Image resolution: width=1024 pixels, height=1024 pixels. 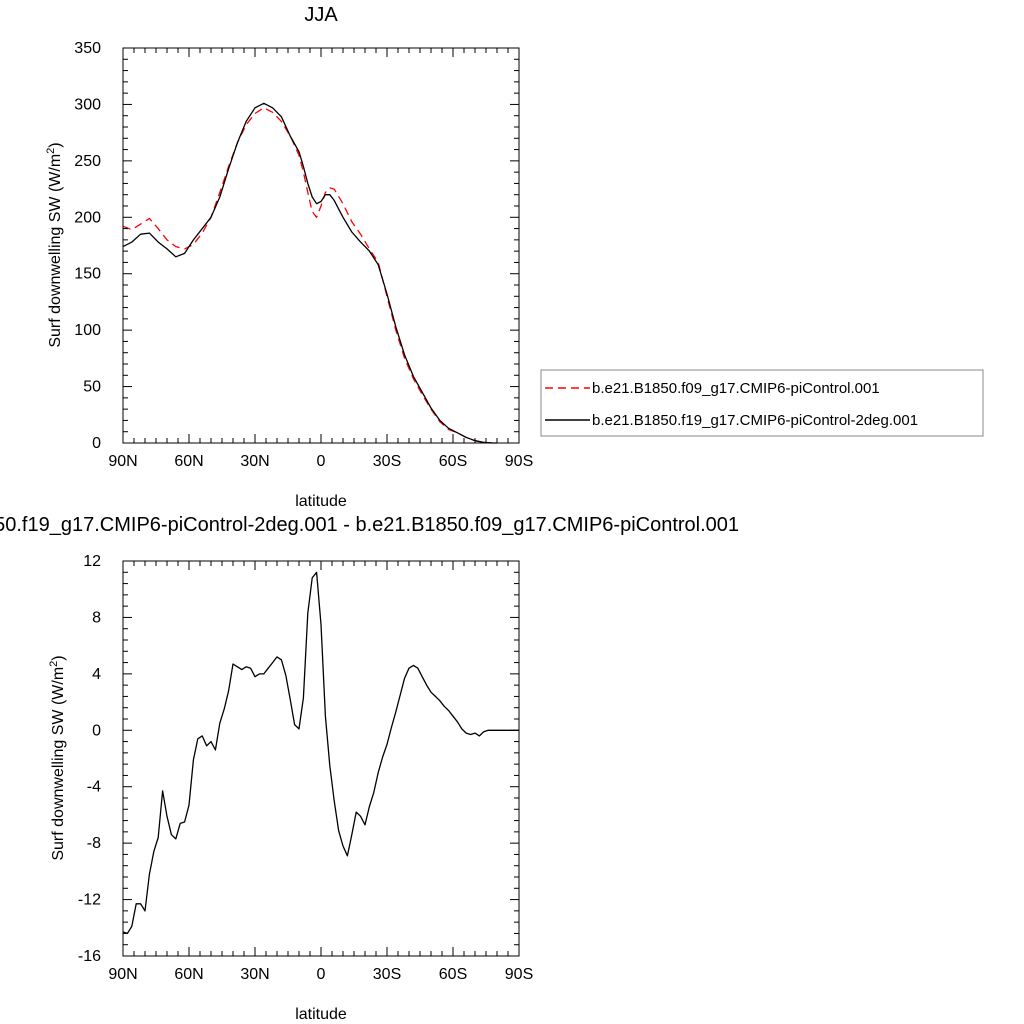 What do you see at coordinates (453, 461) in the screenshot?
I see `top-x-tick-label: 60S` at bounding box center [453, 461].